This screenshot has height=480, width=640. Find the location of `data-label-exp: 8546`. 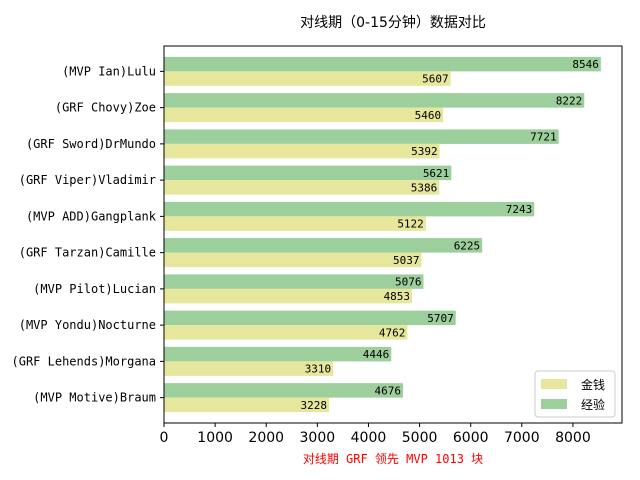

data-label-exp: 8546 is located at coordinates (585, 64).